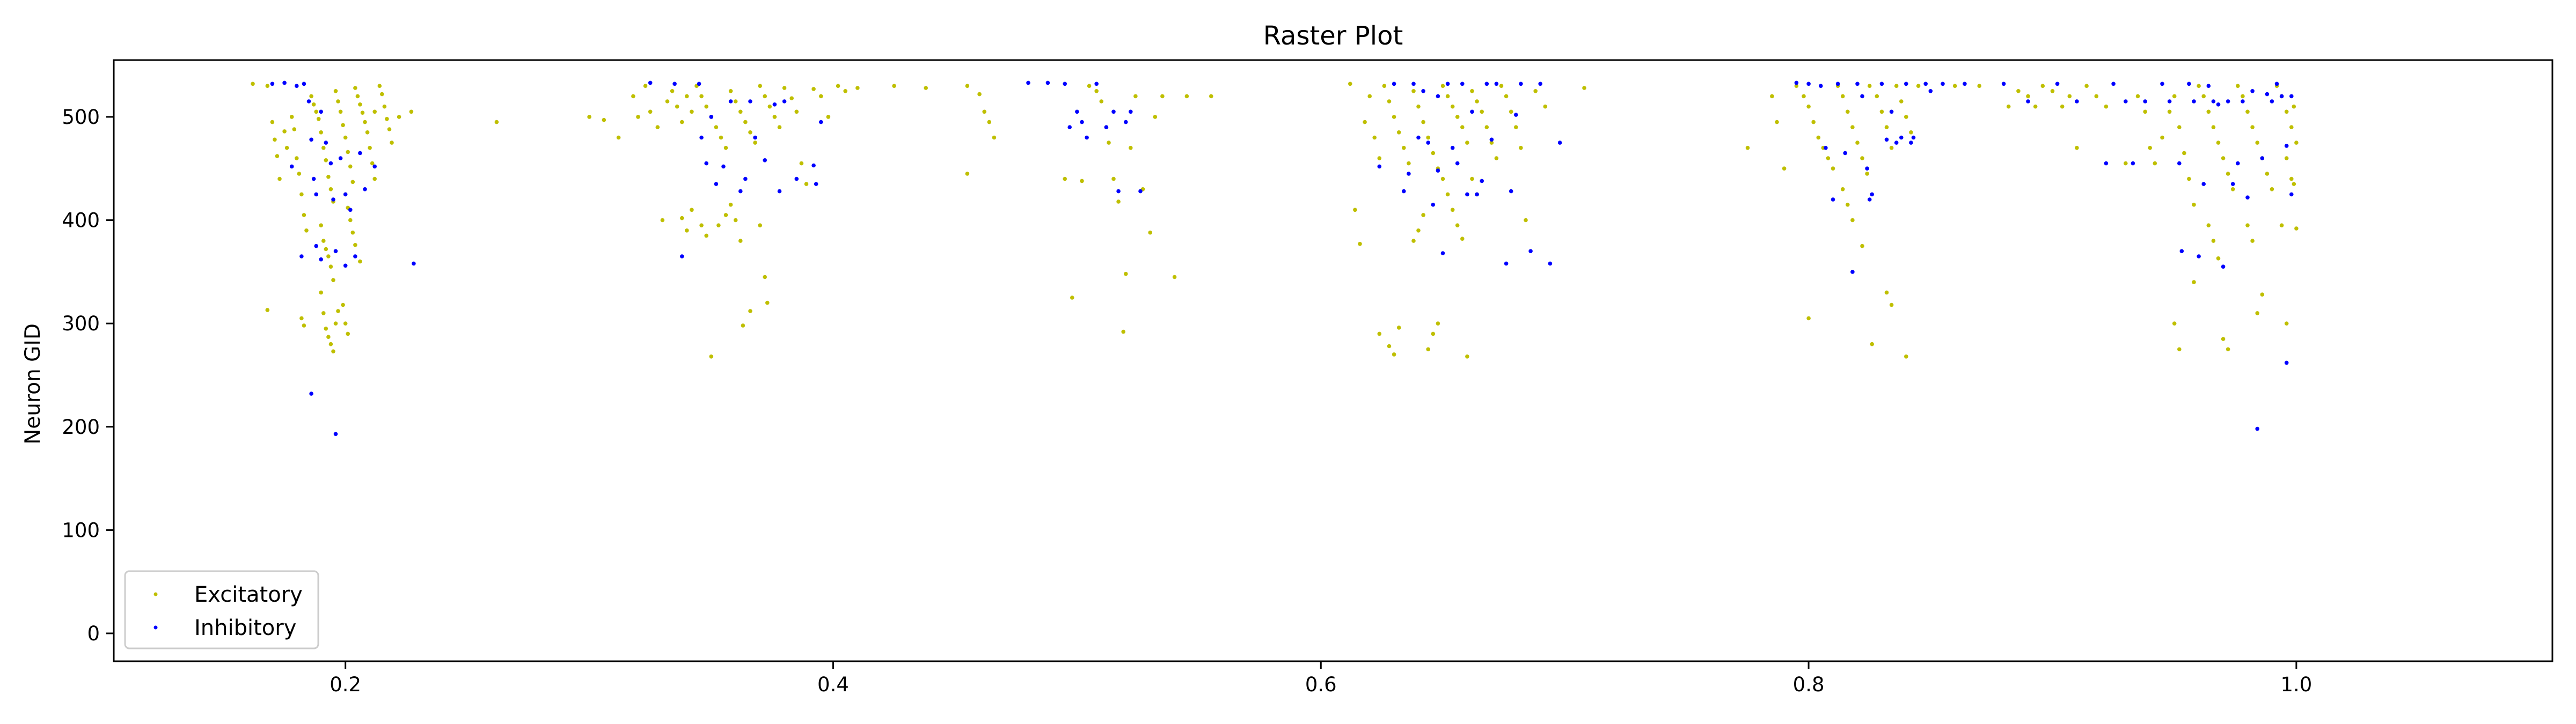  Describe the element at coordinates (33, 384) in the screenshot. I see `y-axis-label: Neuron GID` at that location.